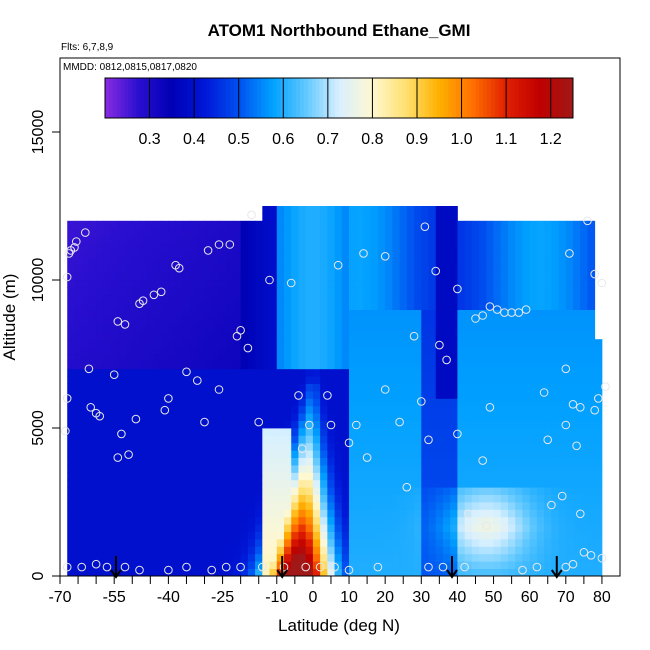 This screenshot has width=650, height=650. What do you see at coordinates (168, 597) in the screenshot?
I see `x-tick-label: -40` at bounding box center [168, 597].